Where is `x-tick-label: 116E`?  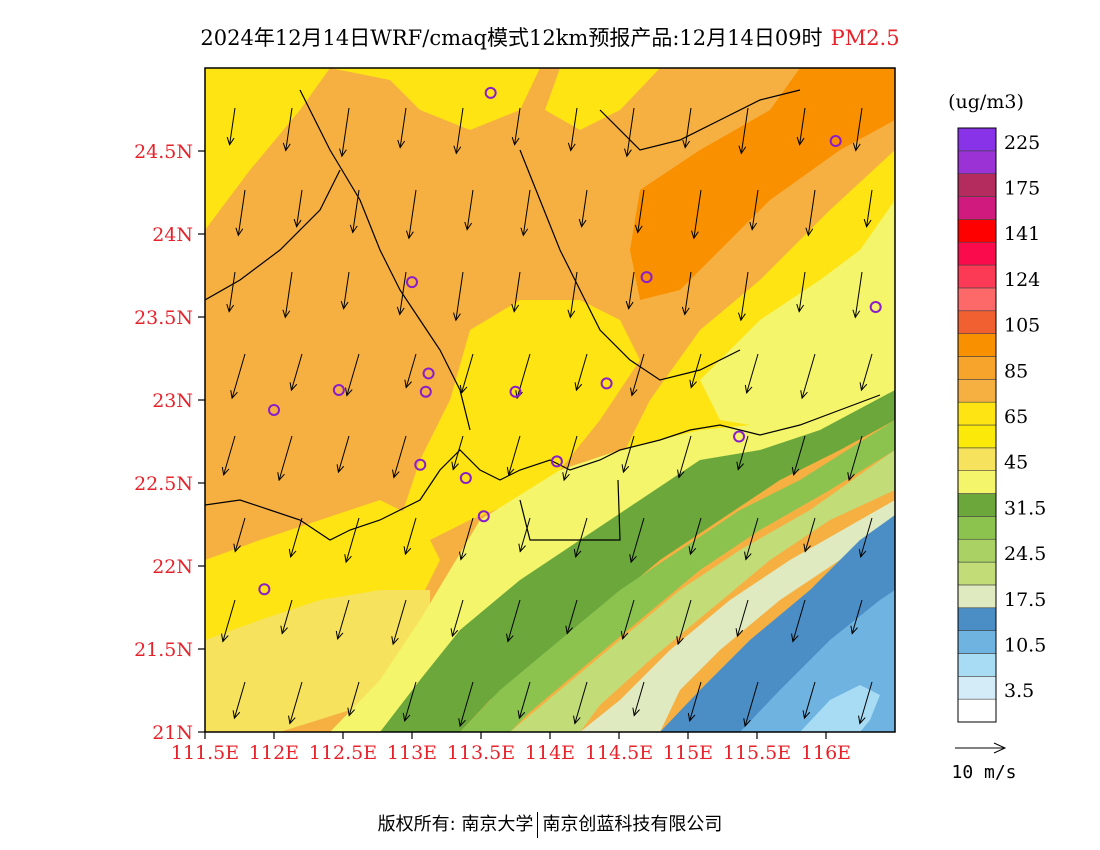 x-tick-label: 116E is located at coordinates (826, 753).